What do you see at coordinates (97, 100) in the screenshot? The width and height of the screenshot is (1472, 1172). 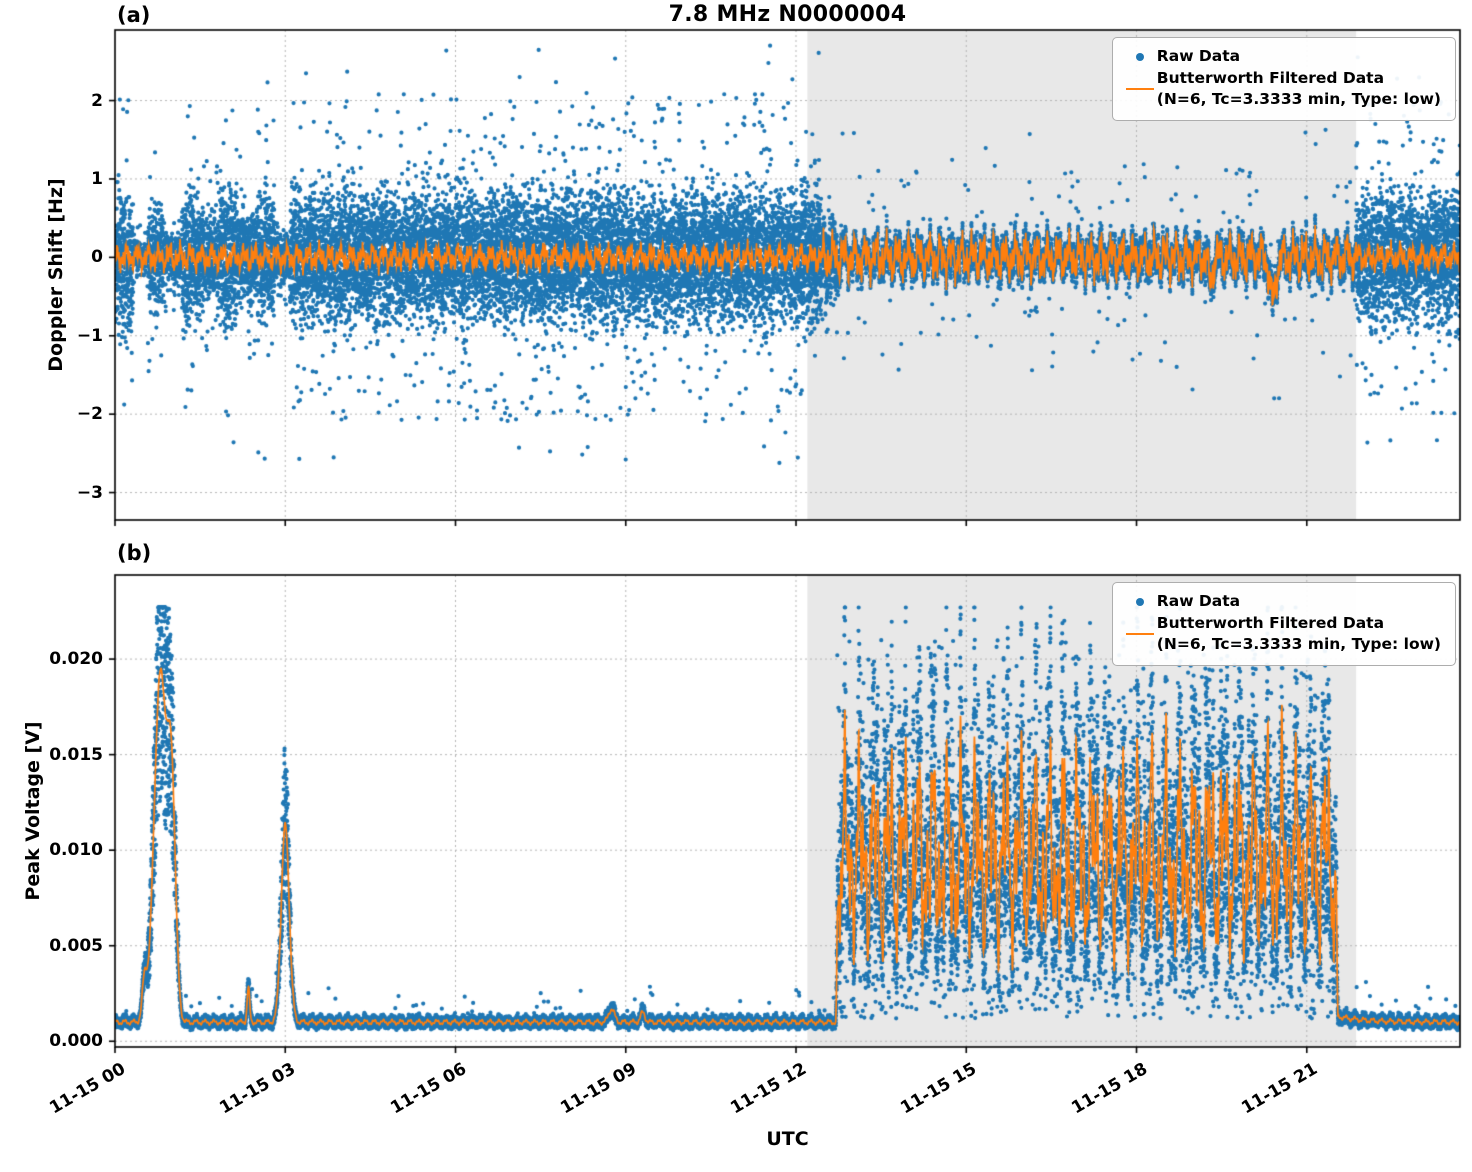 I see `y-tick-label-a: 2` at bounding box center [97, 100].